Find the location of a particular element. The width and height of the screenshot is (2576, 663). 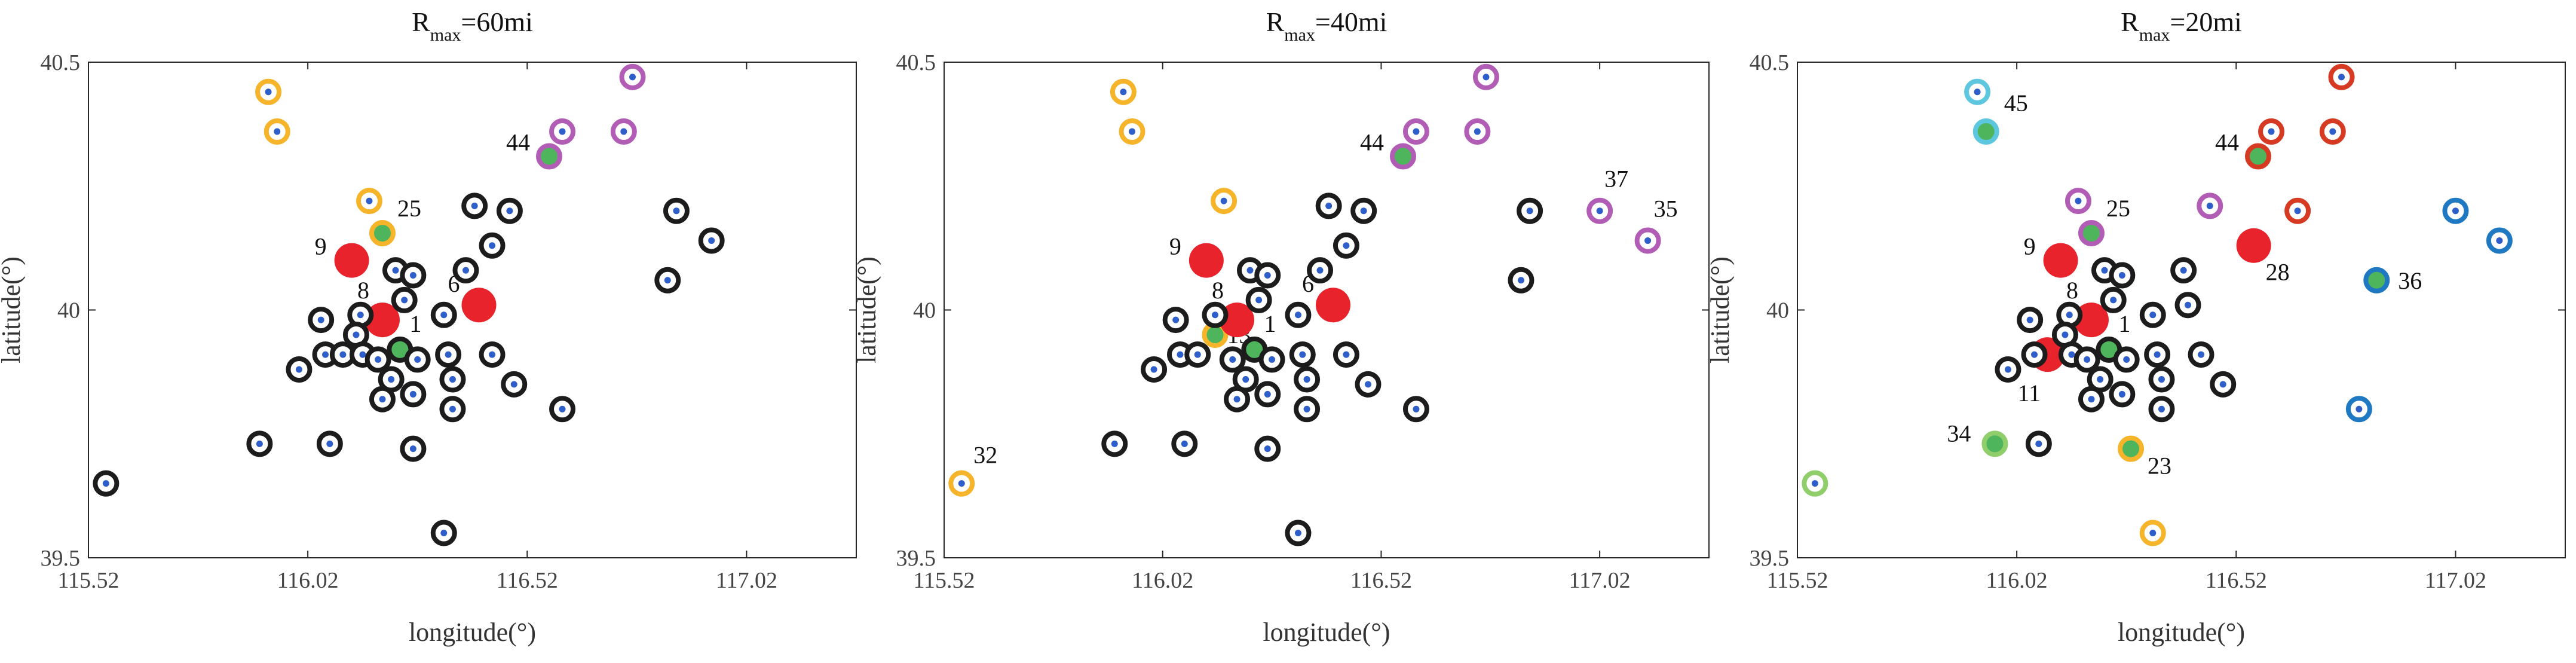

point-label: 44 is located at coordinates (1372, 143).